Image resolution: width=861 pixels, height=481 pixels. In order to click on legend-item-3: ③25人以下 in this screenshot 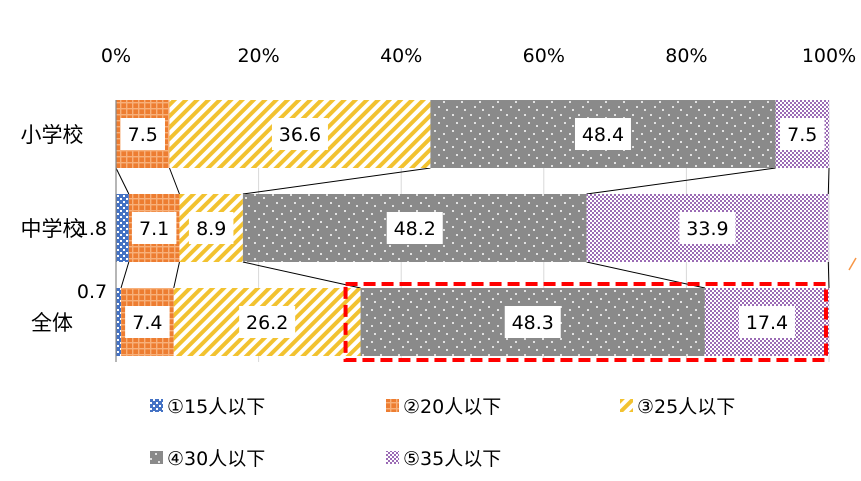, I will do `click(677, 407)`.